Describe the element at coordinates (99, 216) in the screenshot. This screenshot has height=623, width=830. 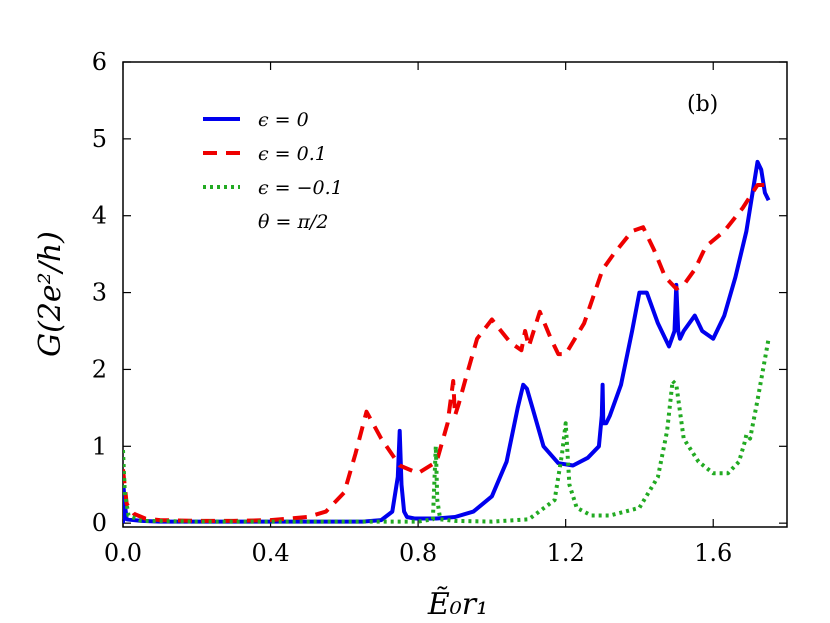
I see `y-tick-label: 4` at that location.